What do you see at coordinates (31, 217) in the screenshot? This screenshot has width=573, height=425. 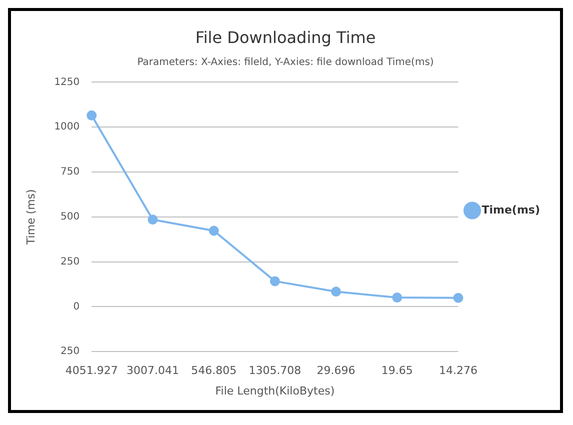 I see `y-axis-title: Time (ms)` at bounding box center [31, 217].